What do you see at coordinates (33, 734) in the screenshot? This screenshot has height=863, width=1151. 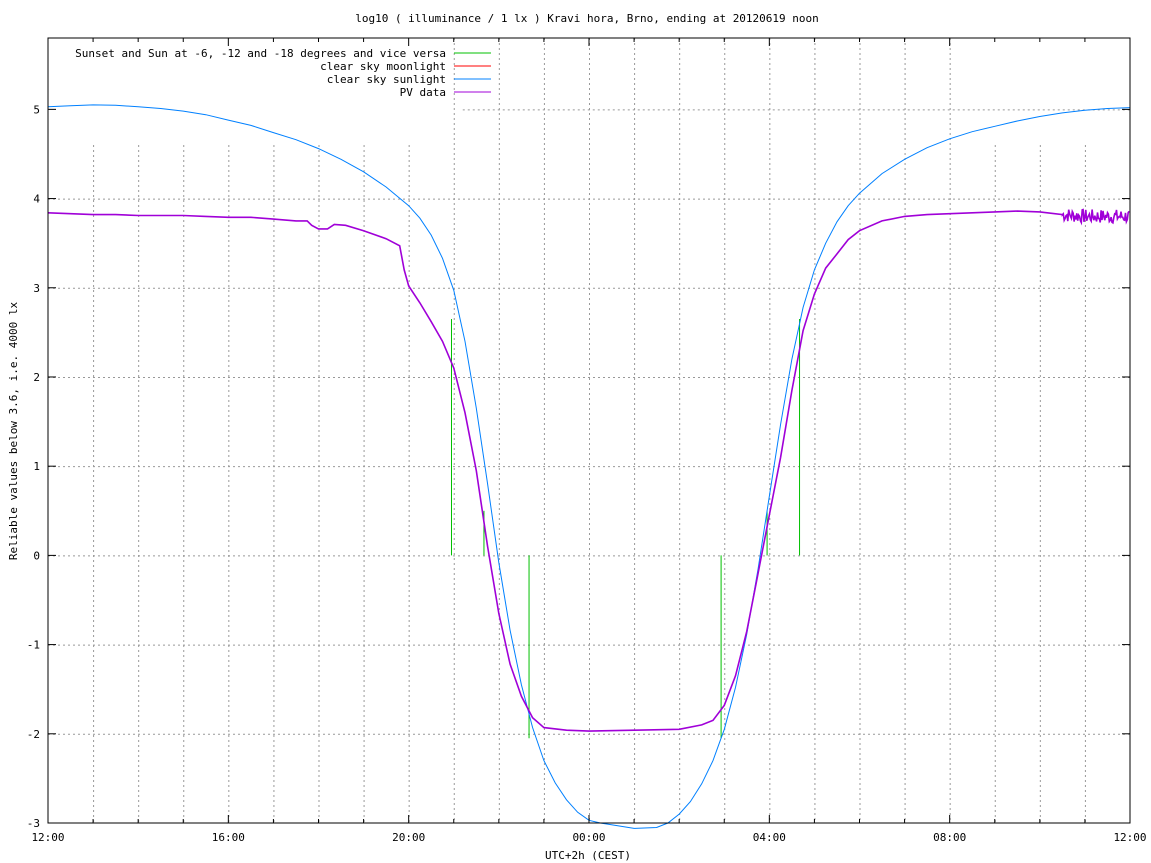 I see `y-tick-label: -2` at bounding box center [33, 734].